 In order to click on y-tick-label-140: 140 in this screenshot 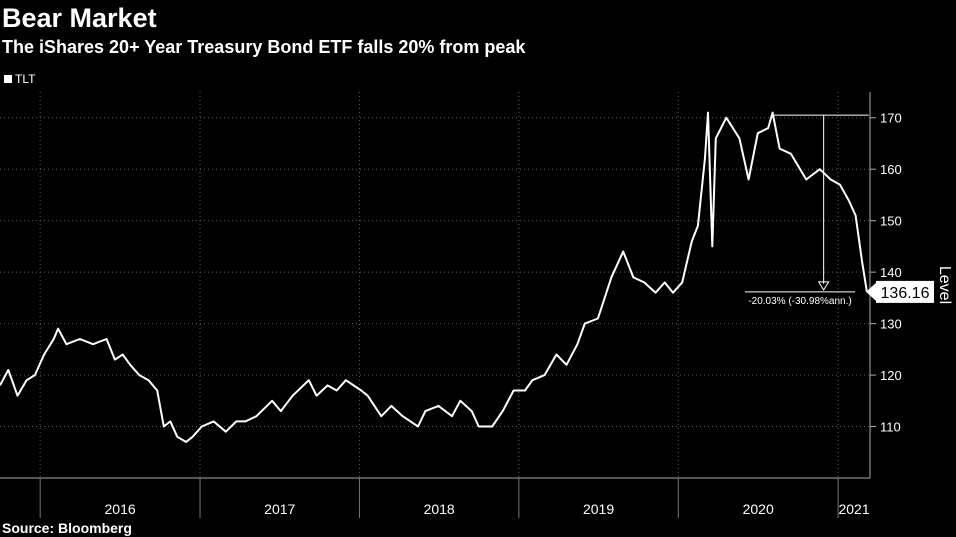, I will do `click(891, 272)`.